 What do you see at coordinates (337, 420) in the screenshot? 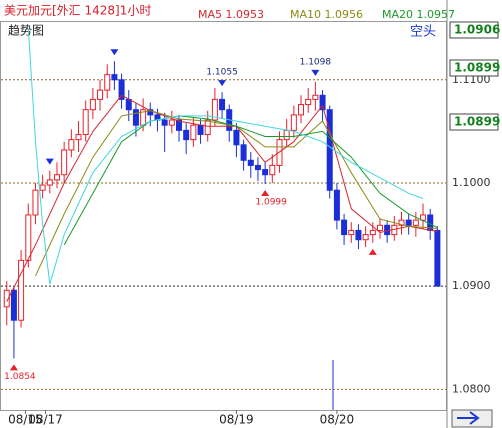
I see `x-tick-label: 08/20` at bounding box center [337, 420].